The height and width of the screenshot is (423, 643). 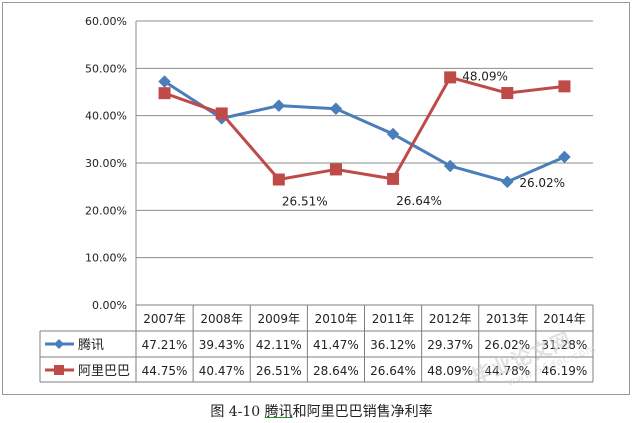 I want to click on figure-caption: 图 4-10 腾讯和阿里巴巴销售净利率, so click(x=321, y=411).